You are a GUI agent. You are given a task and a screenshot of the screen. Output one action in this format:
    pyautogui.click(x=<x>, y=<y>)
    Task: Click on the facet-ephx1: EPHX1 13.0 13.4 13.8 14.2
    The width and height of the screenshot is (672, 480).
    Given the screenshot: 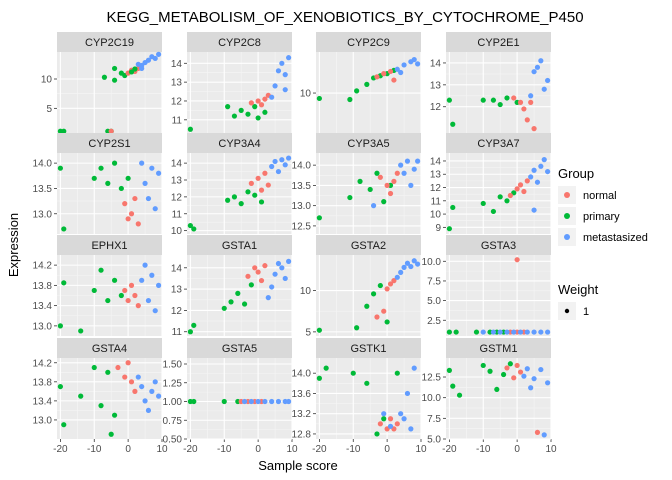 What is the action you would take?
    pyautogui.click(x=98, y=285)
    